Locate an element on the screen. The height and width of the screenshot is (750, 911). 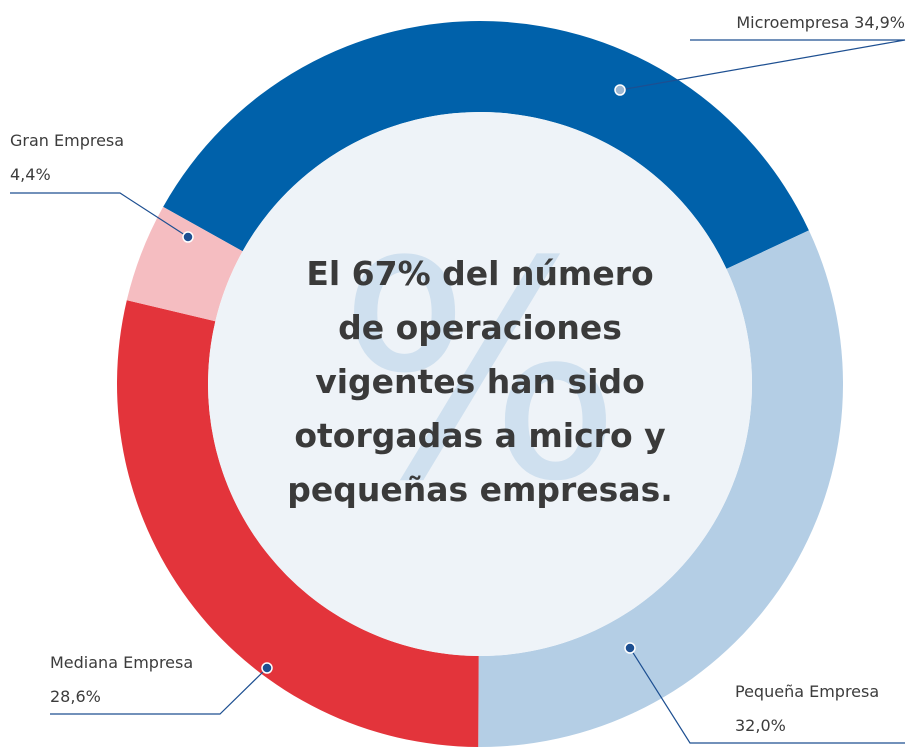
slice-label: Microempresa 34,9% is located at coordinates (820, 22).